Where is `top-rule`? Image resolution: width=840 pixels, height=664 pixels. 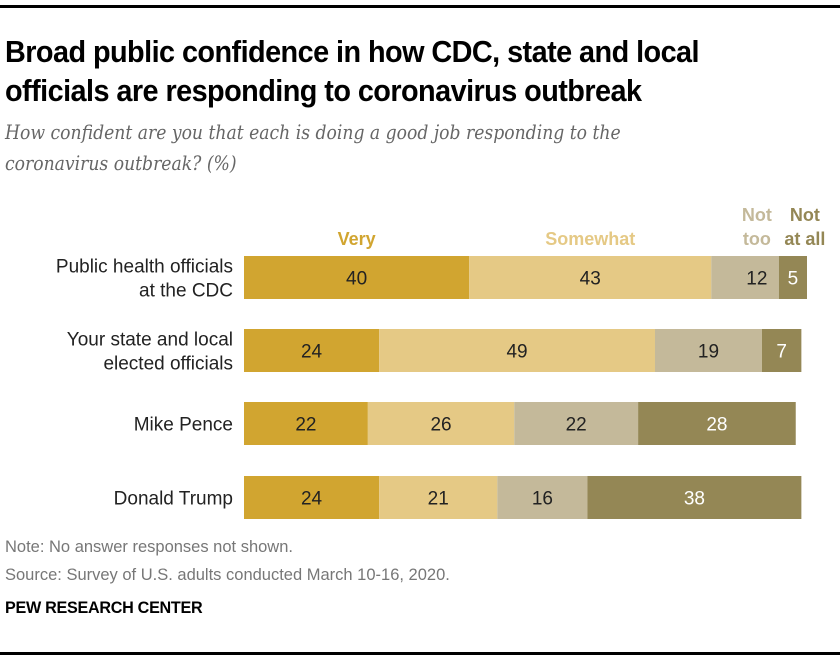 top-rule is located at coordinates (420, 6).